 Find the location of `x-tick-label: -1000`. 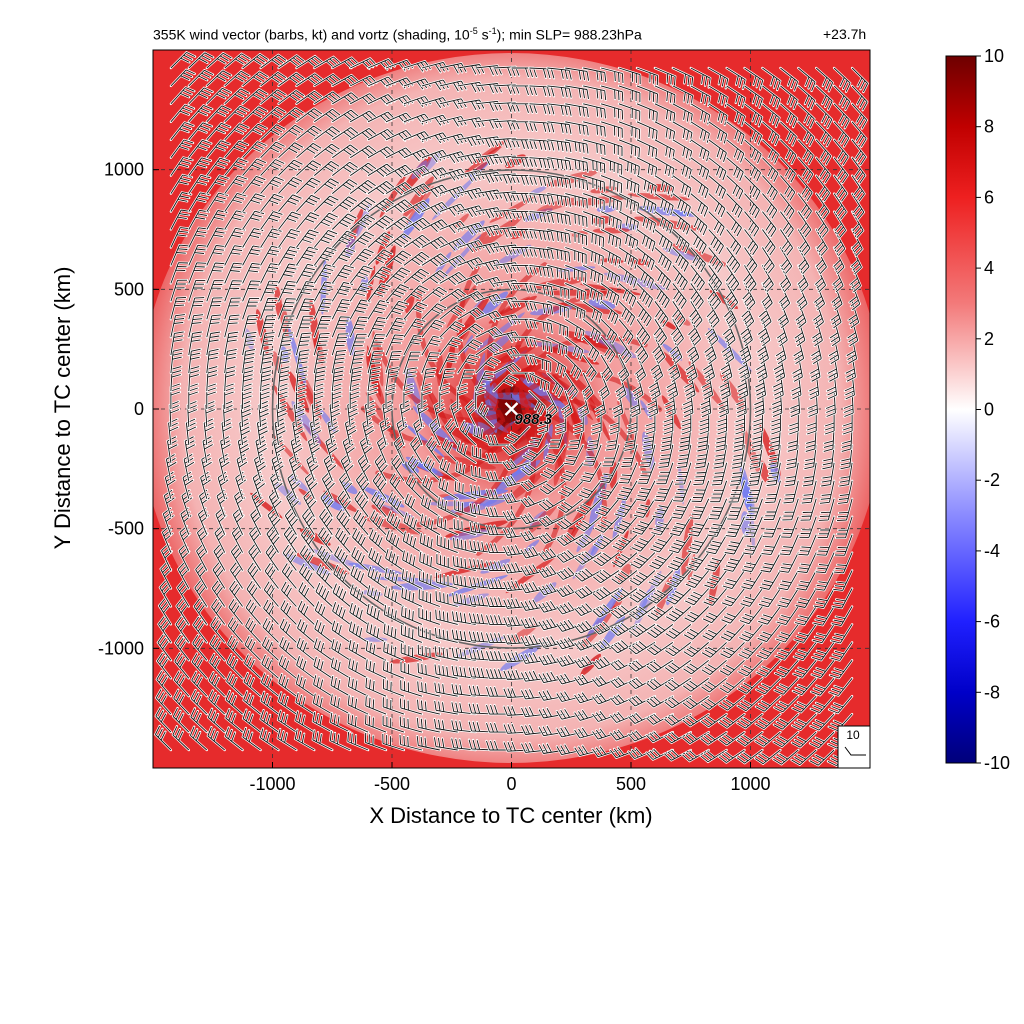

x-tick-label: -1000 is located at coordinates (272, 784).